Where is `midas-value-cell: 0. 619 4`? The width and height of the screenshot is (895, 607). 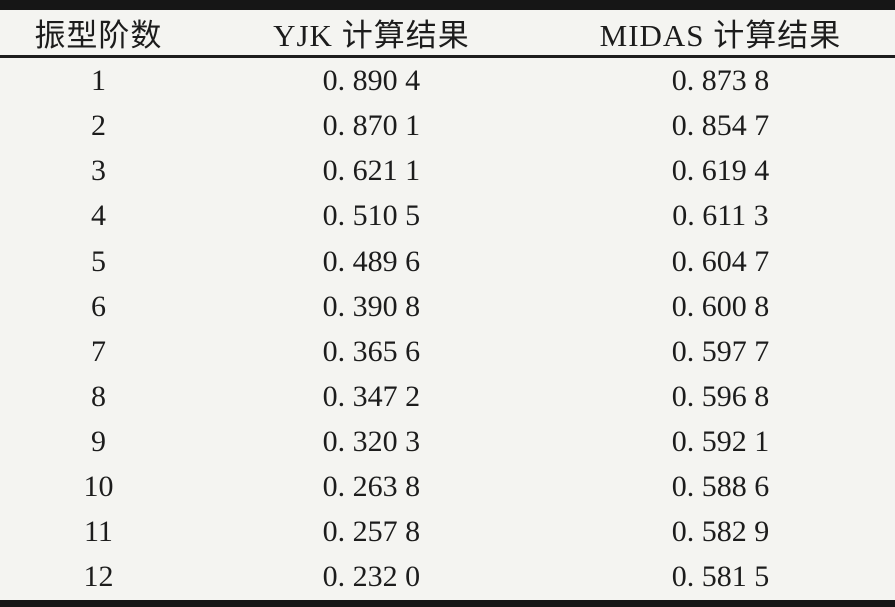 midas-value-cell: 0. 619 4 is located at coordinates (720, 171).